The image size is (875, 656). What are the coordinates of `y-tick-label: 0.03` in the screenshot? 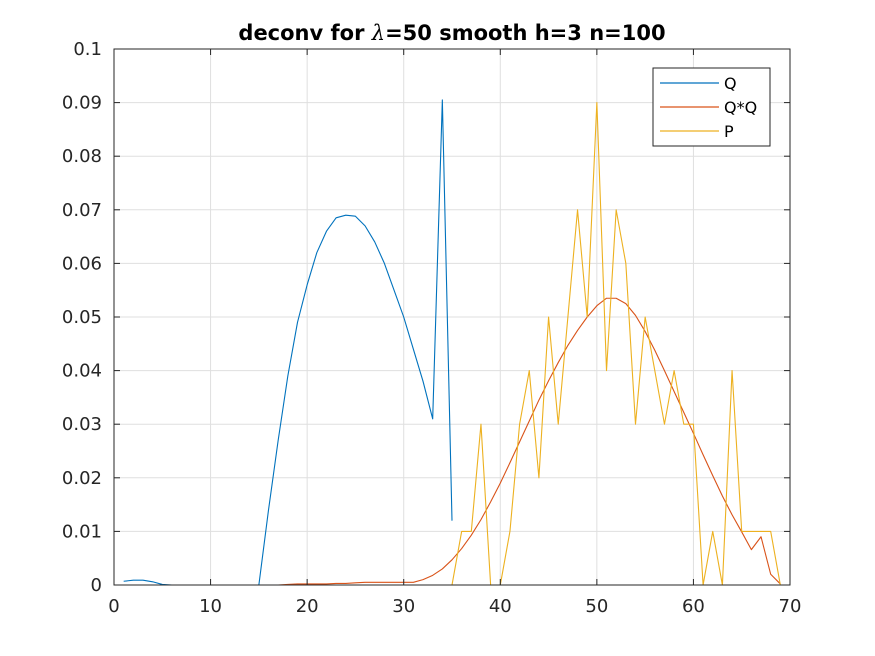 It's located at (82, 424).